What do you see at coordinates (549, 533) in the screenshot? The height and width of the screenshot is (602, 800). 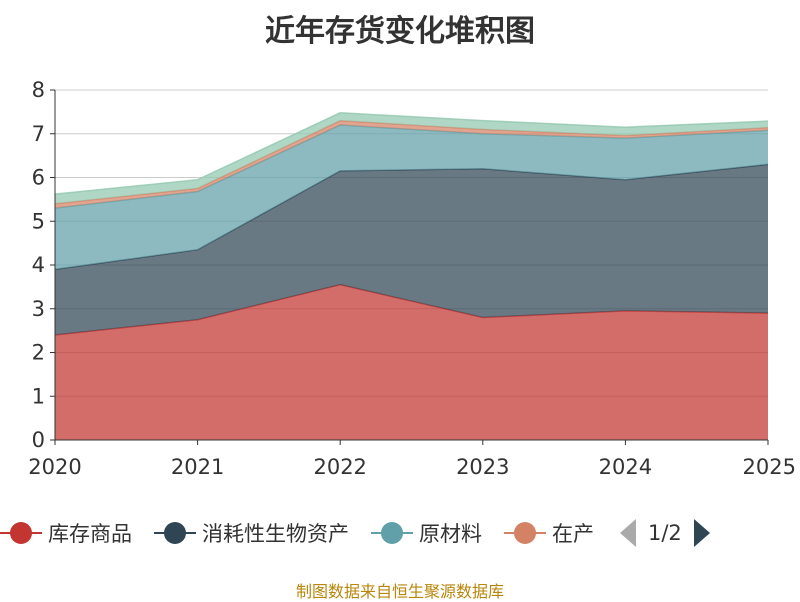 I see `legend-item-work-in-progress: 在产` at bounding box center [549, 533].